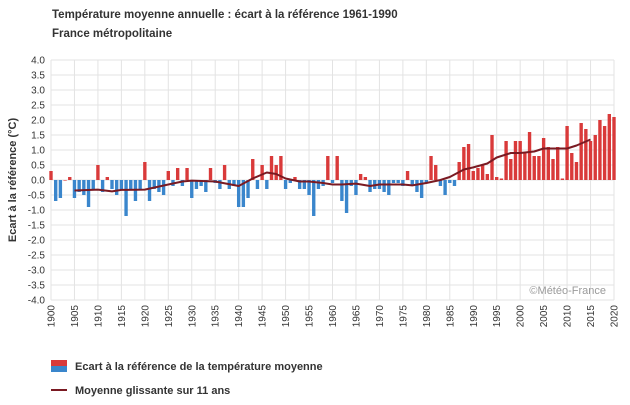 The width and height of the screenshot is (630, 405). I want to click on y-axis-title: Ecart à la référence (°C), so click(13, 180).